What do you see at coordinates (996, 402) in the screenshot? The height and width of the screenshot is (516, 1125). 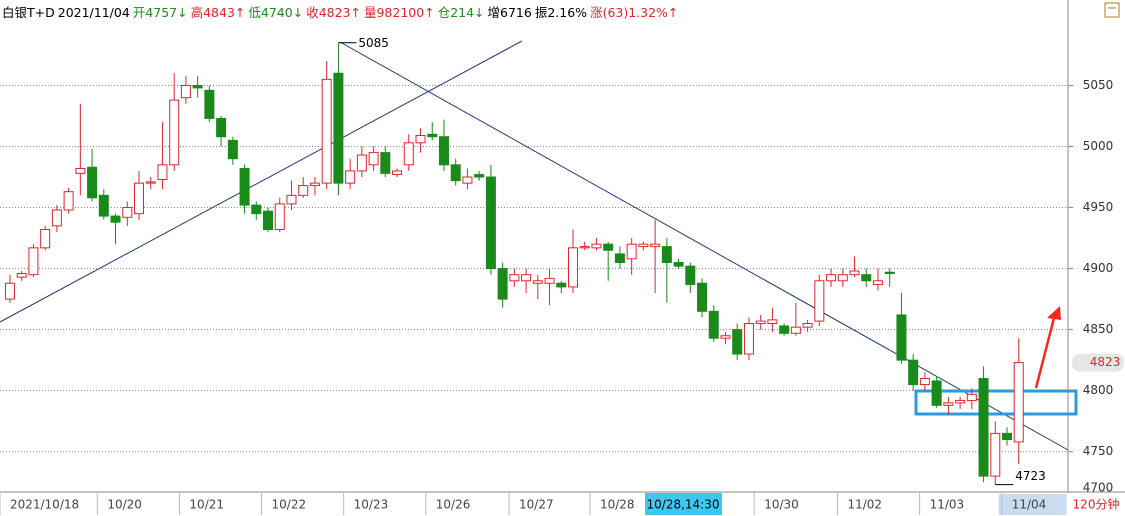 I see `highlight-box` at bounding box center [996, 402].